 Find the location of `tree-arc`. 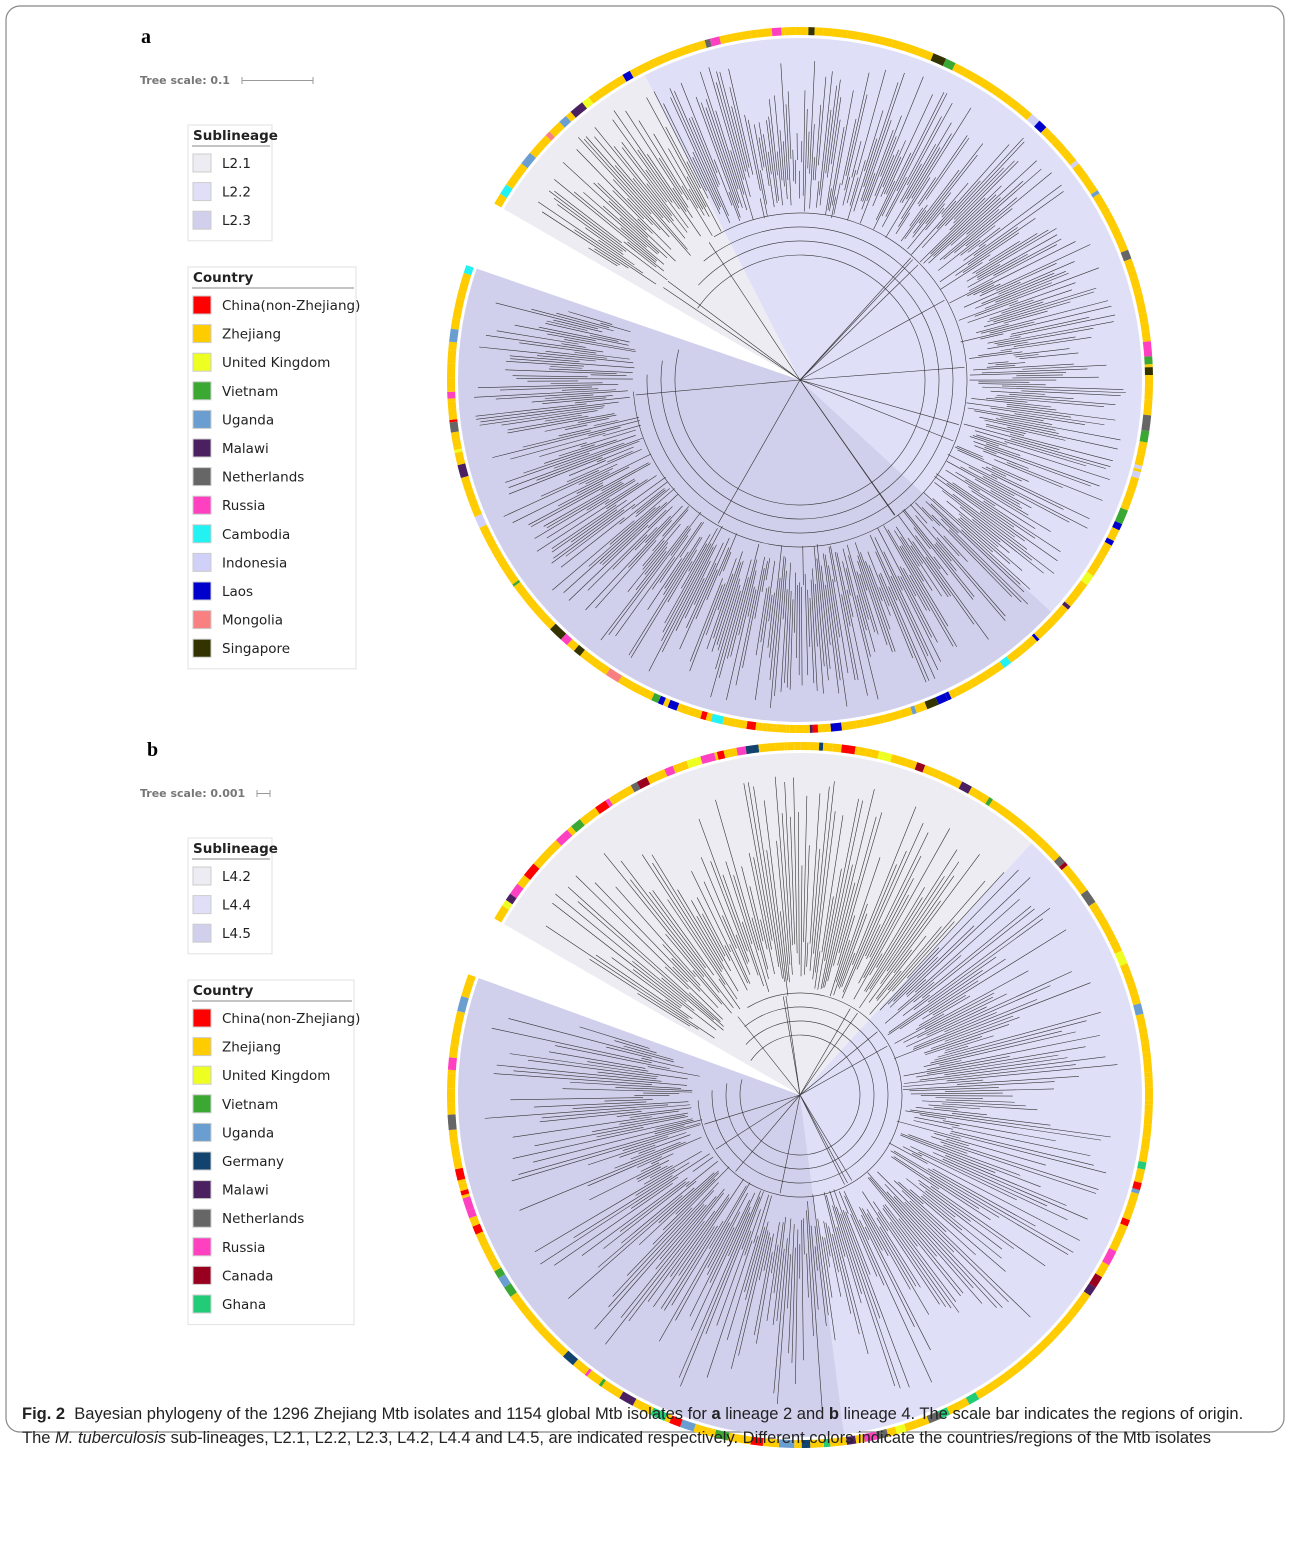

tree-arc is located at coordinates (800, 1095).